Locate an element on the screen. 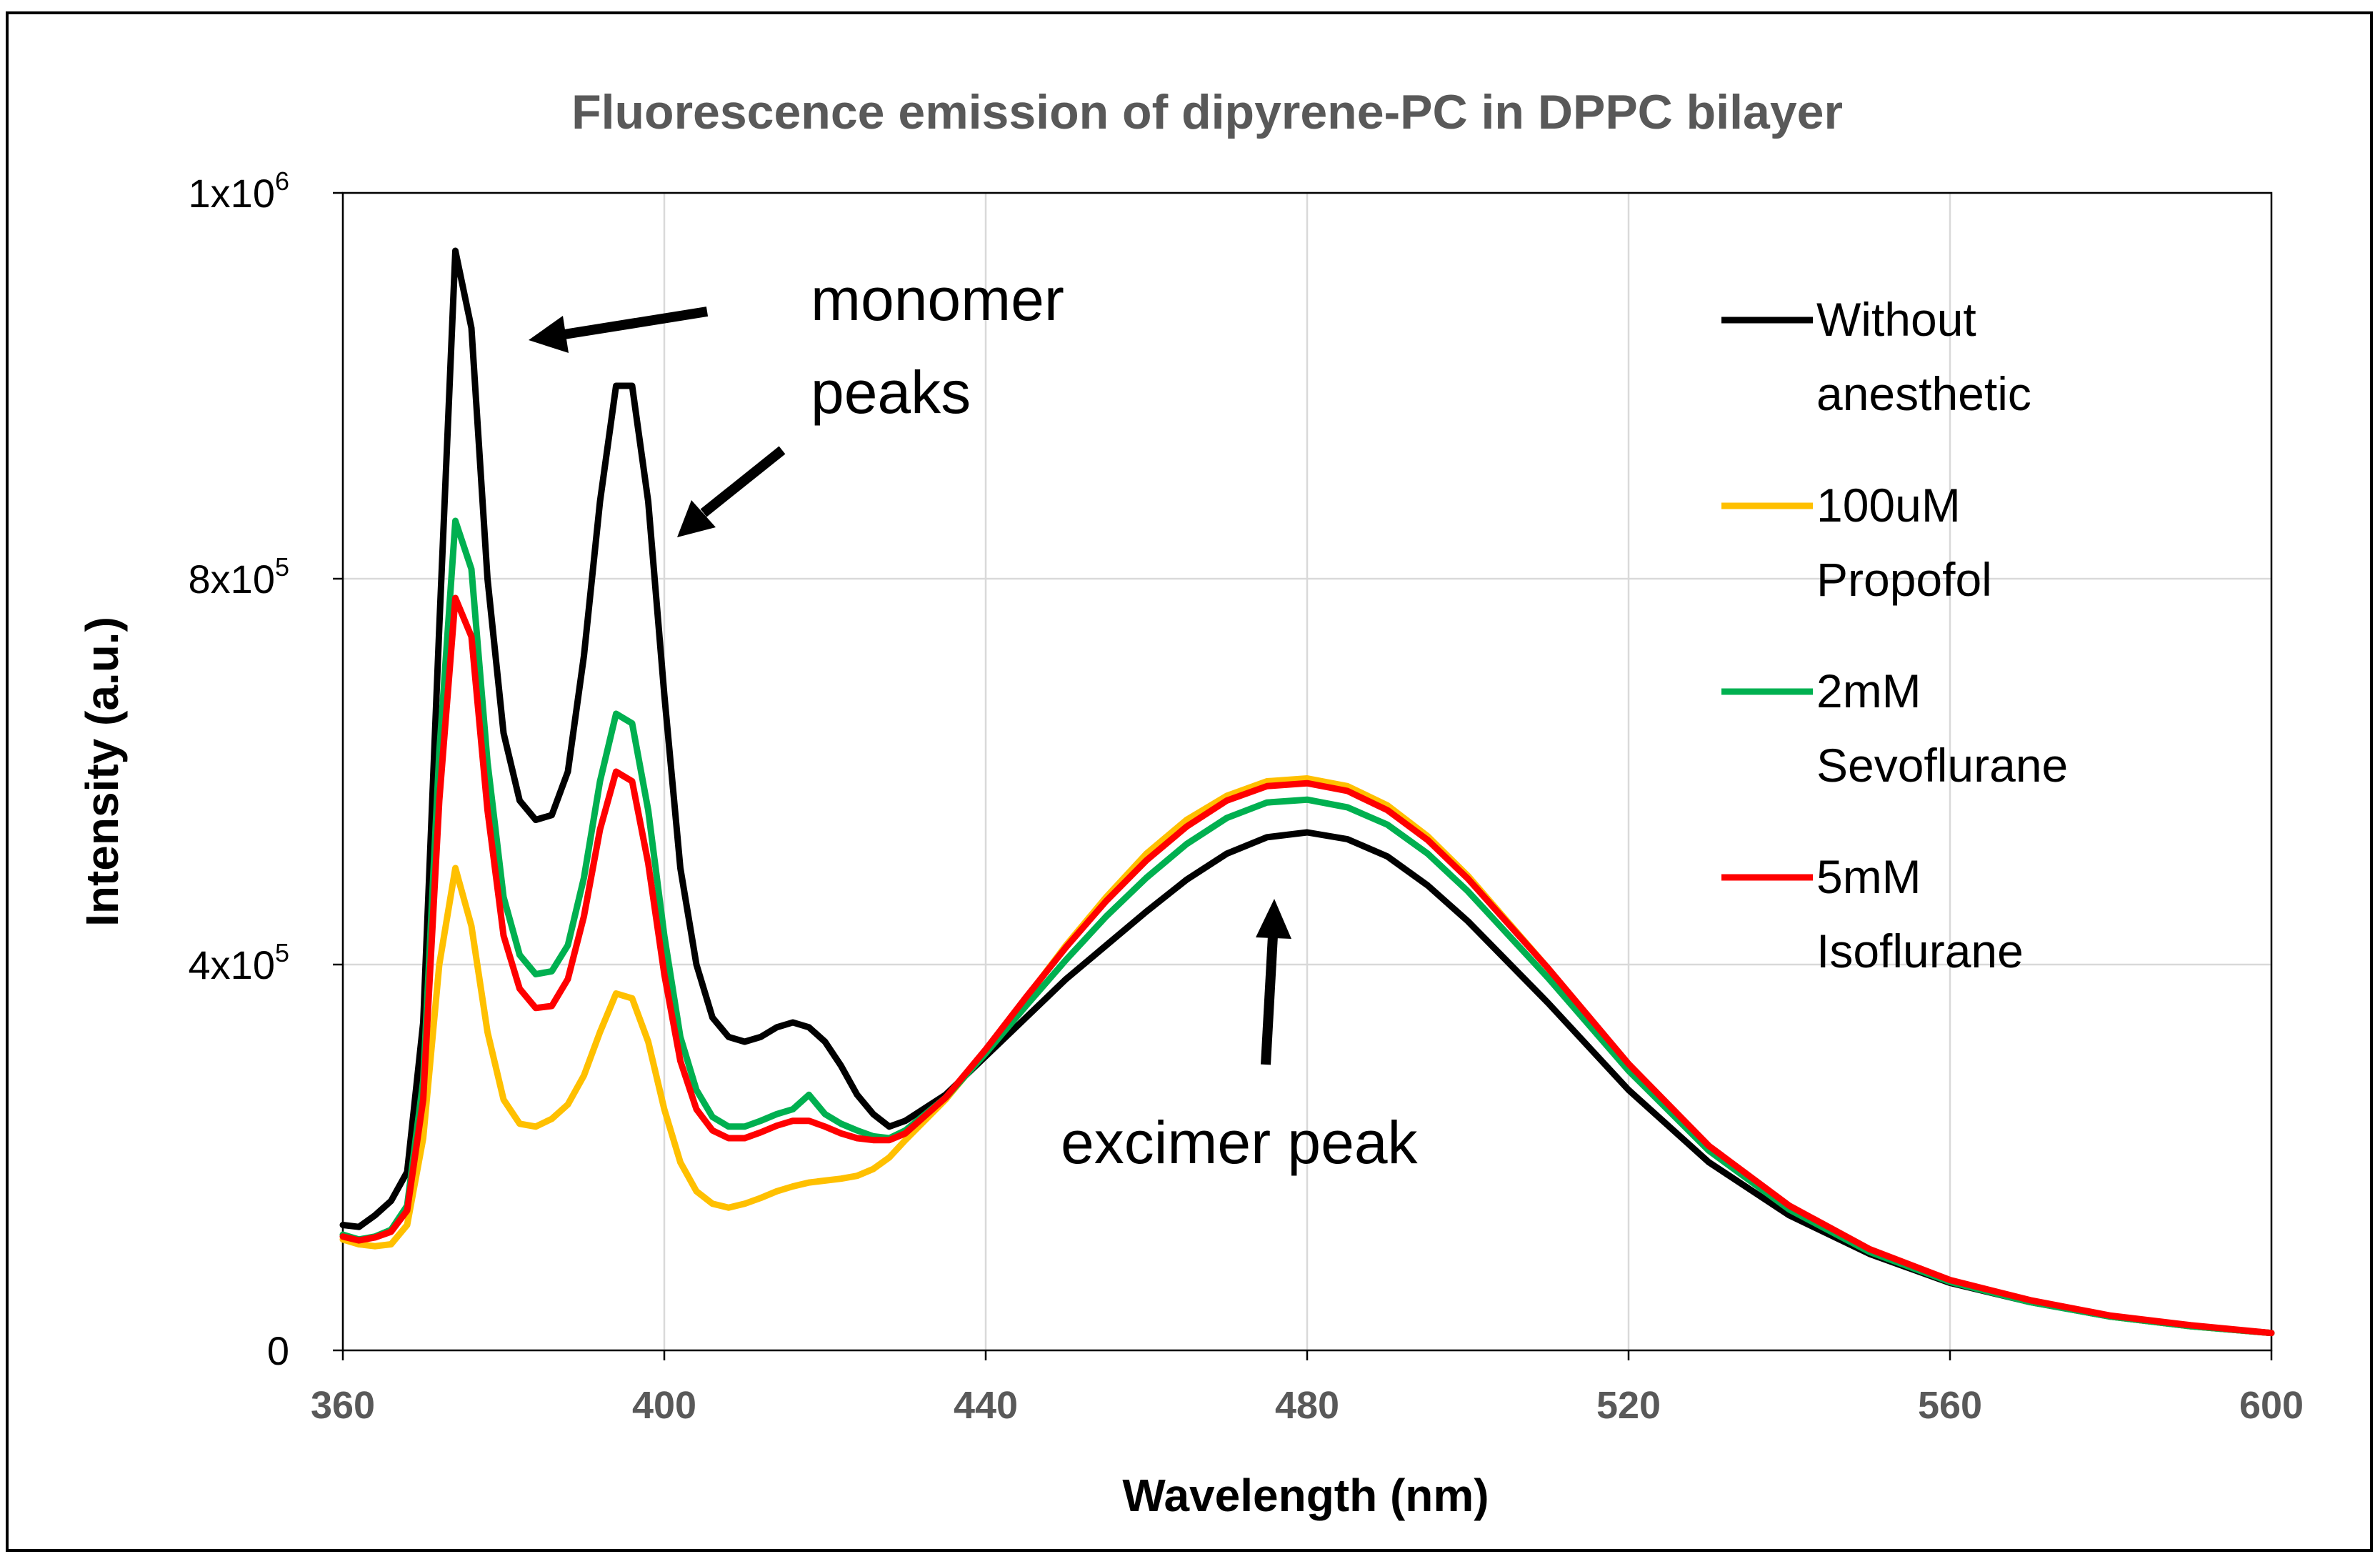 The width and height of the screenshot is (2380, 1559). monomer-label-line2: peaks is located at coordinates (891, 392).